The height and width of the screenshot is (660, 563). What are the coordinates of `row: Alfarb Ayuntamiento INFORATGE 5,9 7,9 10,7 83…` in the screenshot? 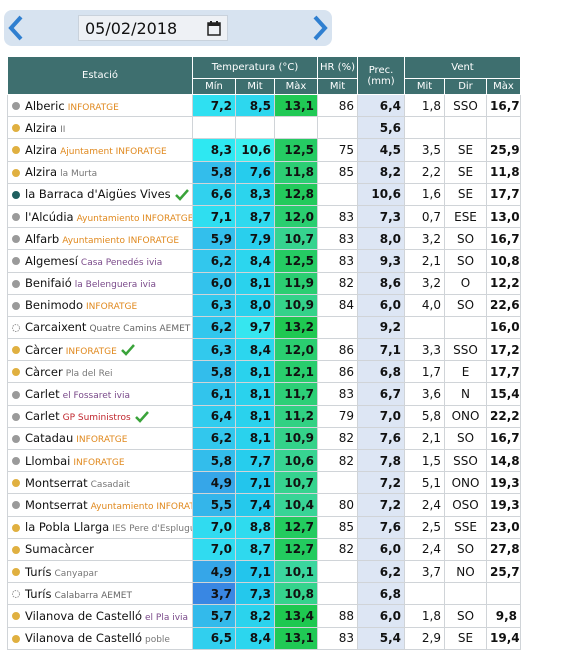 It's located at (264, 239).